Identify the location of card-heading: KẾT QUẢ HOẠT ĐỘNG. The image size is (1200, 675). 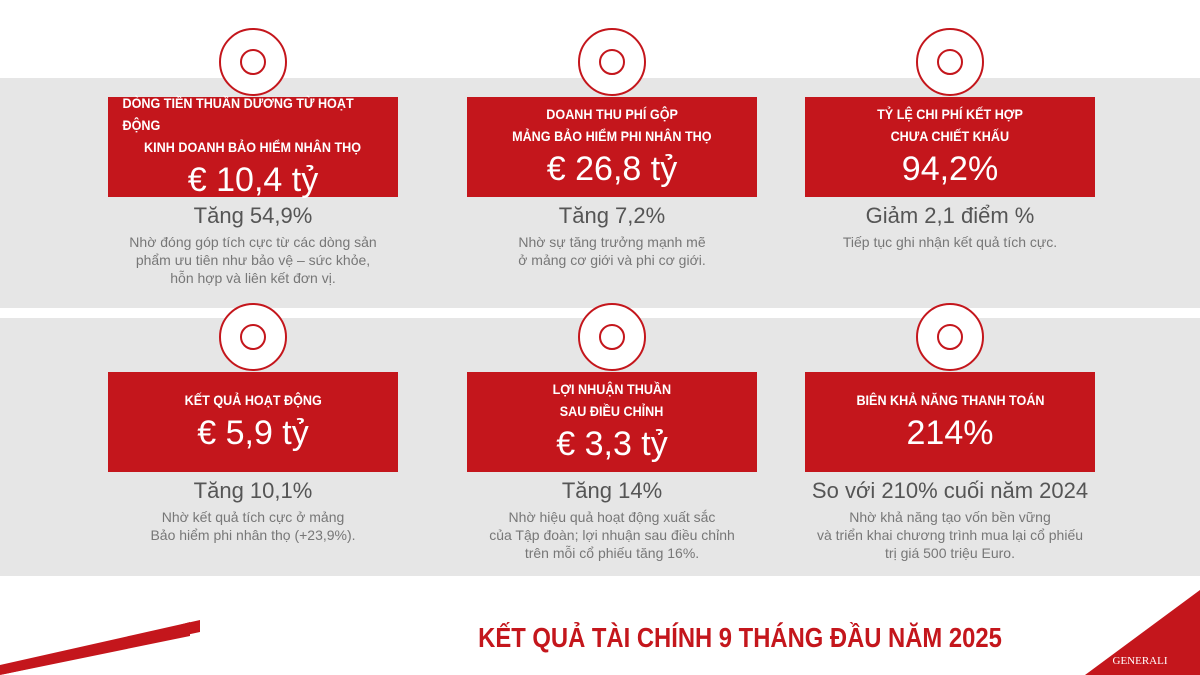
(253, 400).